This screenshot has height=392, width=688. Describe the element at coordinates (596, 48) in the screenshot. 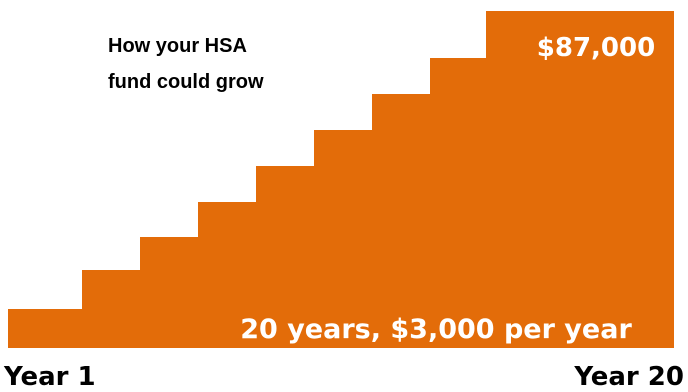

I see `final-value-label: $87,000` at that location.